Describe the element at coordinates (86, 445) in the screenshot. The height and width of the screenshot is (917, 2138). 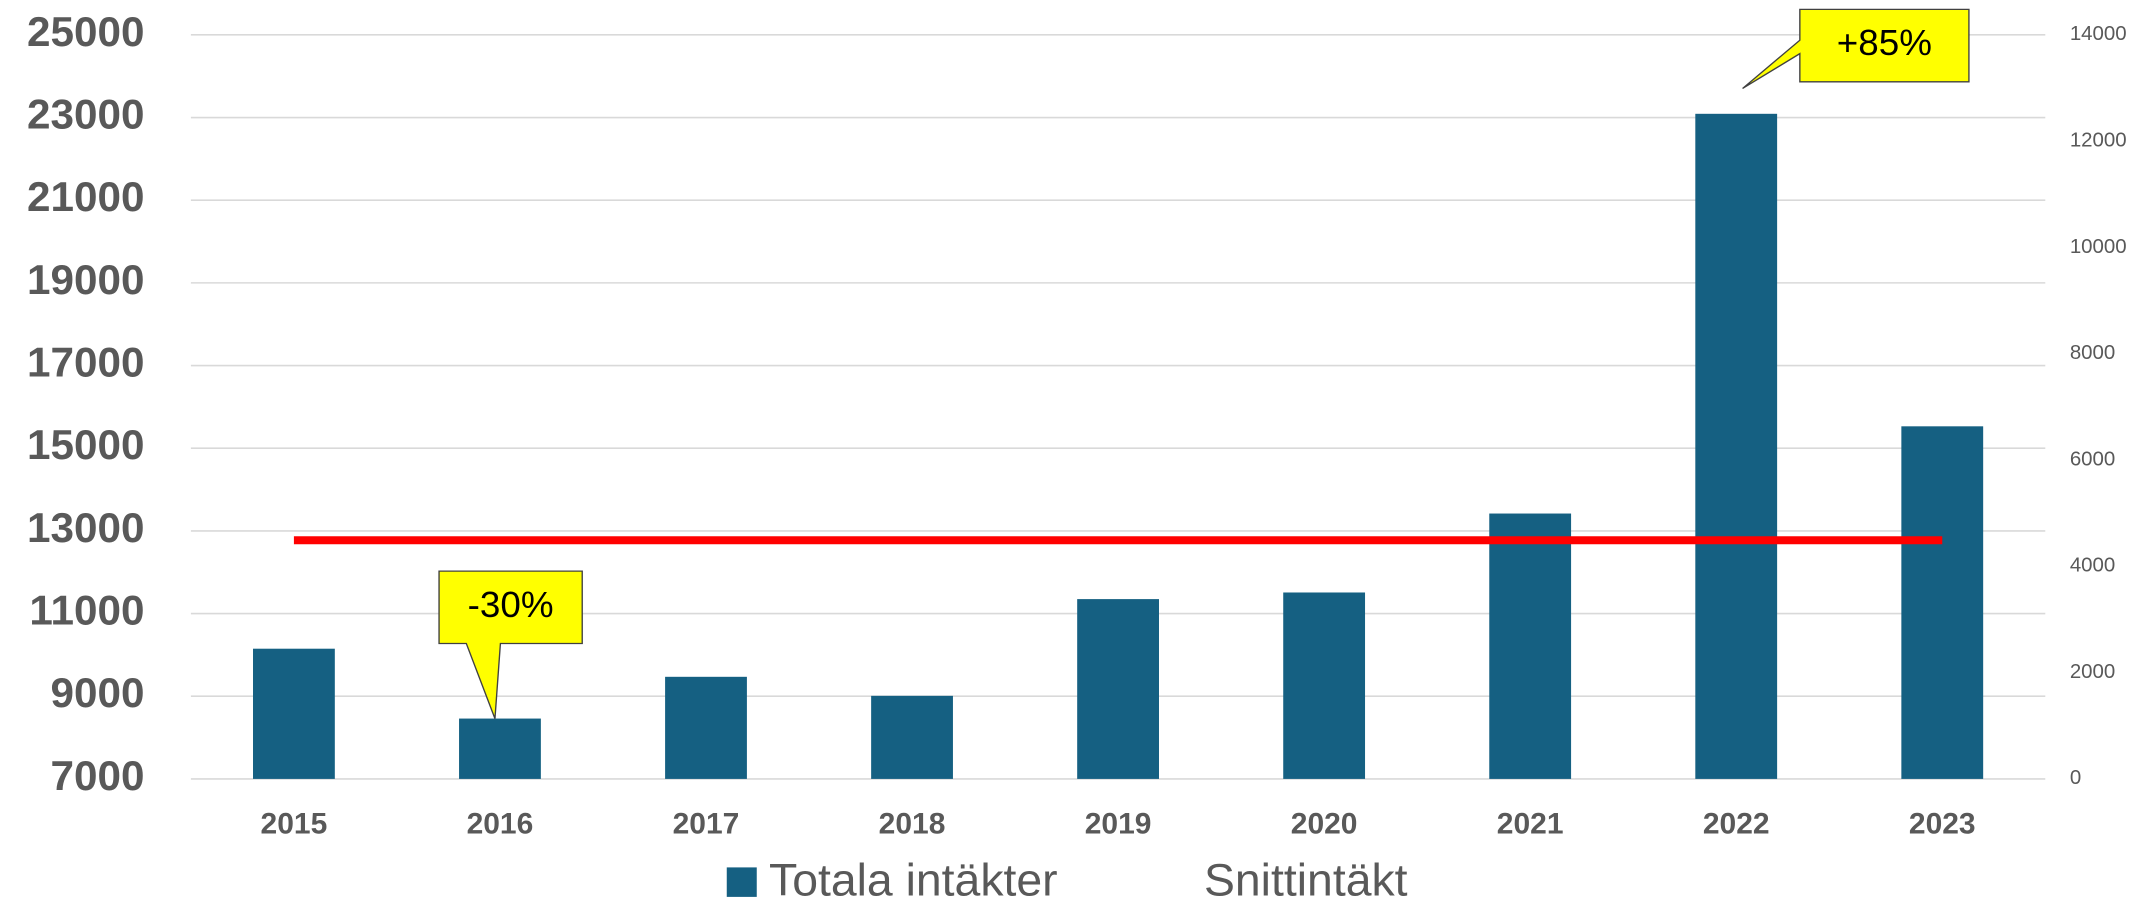
I see `y-tick-label: 15000` at that location.